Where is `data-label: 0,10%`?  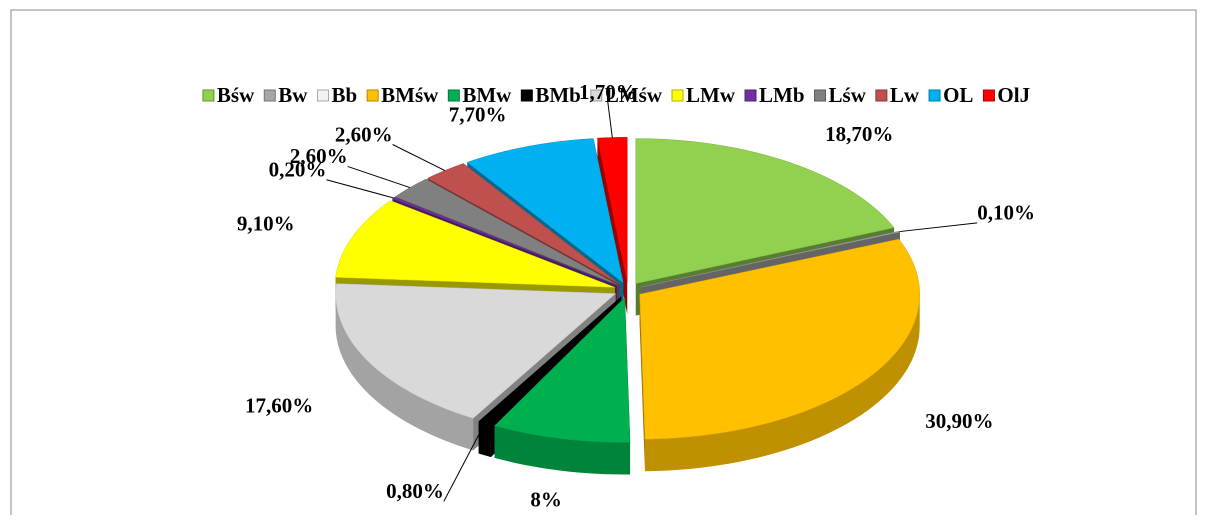
data-label: 0,10% is located at coordinates (1006, 213).